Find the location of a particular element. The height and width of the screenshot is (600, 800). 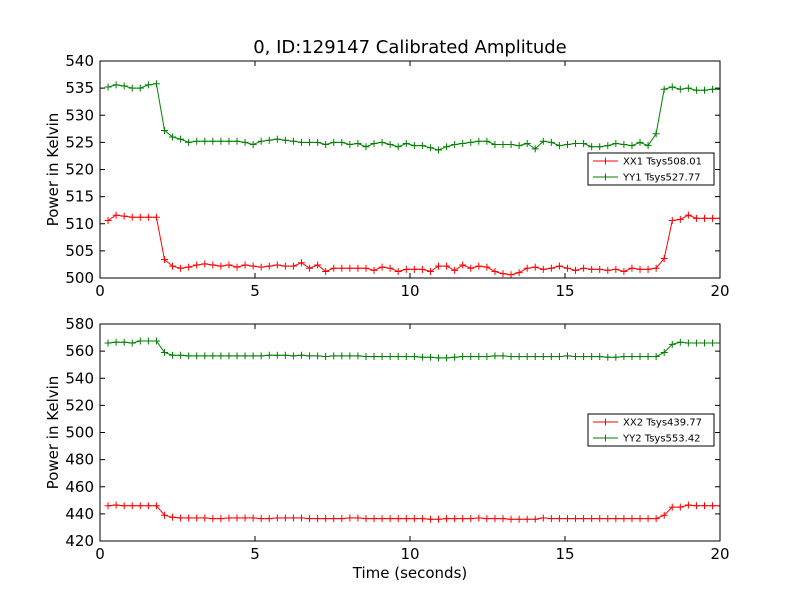

y-tick-label: 530 is located at coordinates (79, 115).